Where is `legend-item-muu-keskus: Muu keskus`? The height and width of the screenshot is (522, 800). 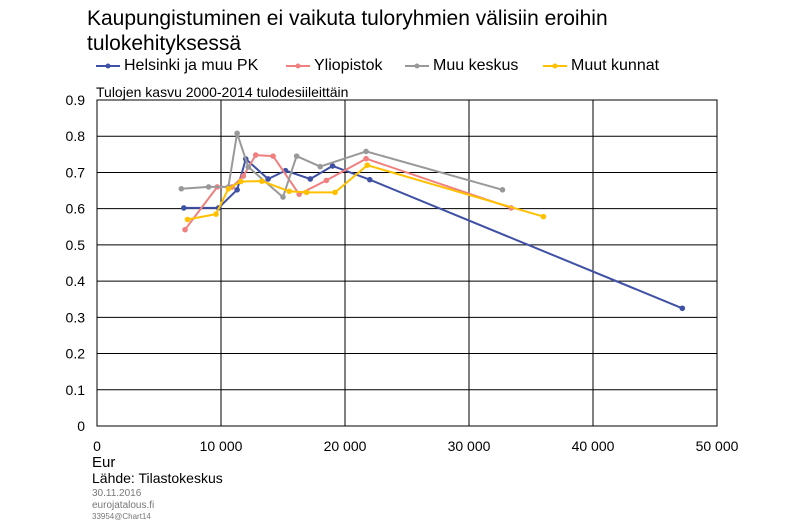
legend-item-muu-keskus: Muu keskus is located at coordinates (461, 66).